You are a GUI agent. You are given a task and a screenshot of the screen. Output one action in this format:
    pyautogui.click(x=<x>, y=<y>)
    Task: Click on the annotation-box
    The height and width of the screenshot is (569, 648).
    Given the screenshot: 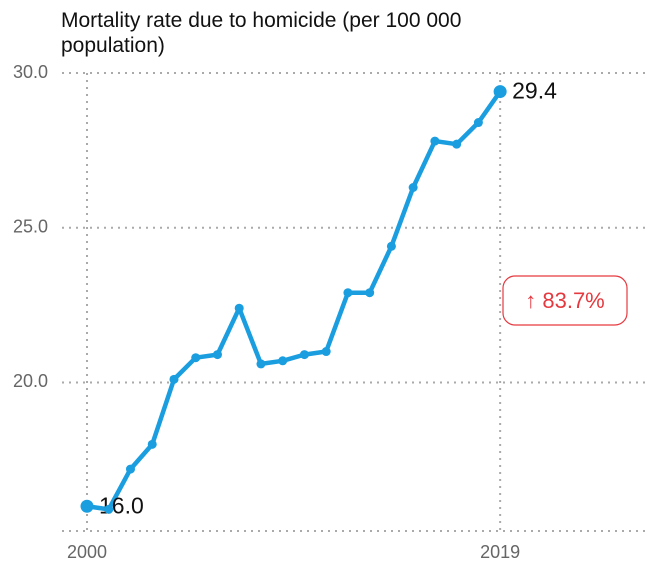 What is the action you would take?
    pyautogui.click(x=565, y=300)
    